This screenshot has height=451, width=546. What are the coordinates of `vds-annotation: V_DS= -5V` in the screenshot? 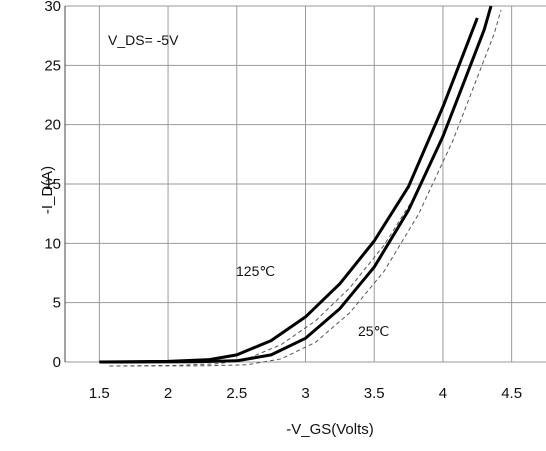 It's located at (143, 40).